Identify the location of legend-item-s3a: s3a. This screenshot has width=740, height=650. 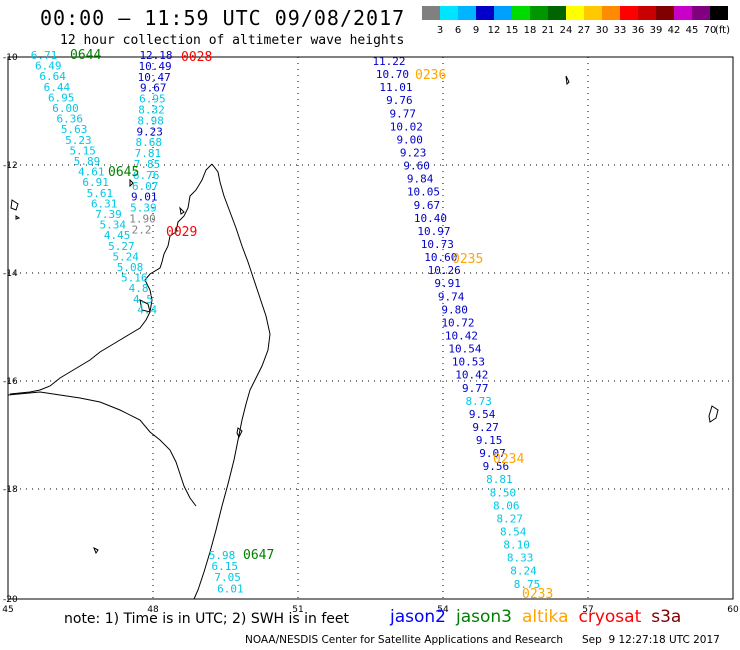
(666, 617).